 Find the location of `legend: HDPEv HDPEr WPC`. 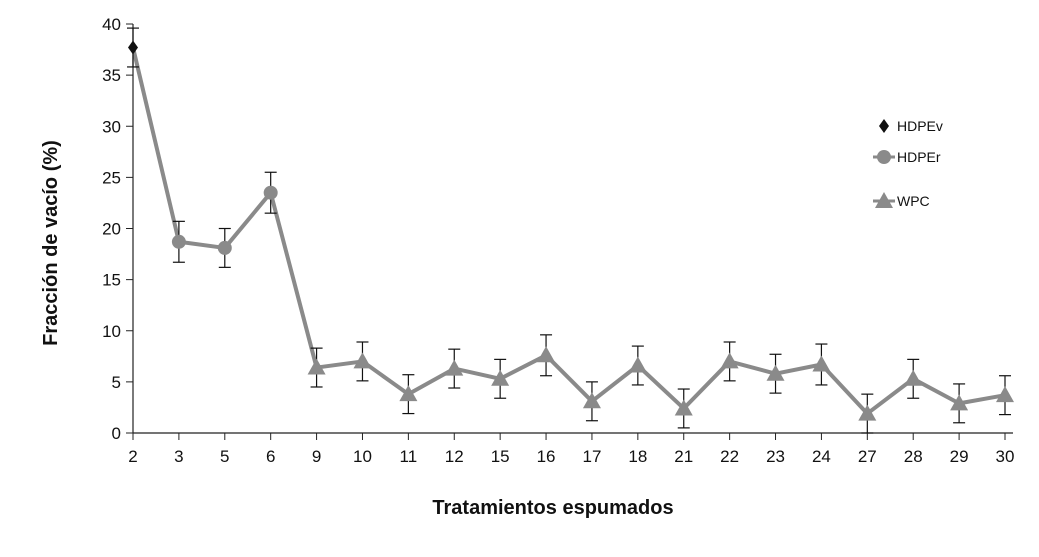

legend: HDPEv HDPEr WPC is located at coordinates (908, 163).